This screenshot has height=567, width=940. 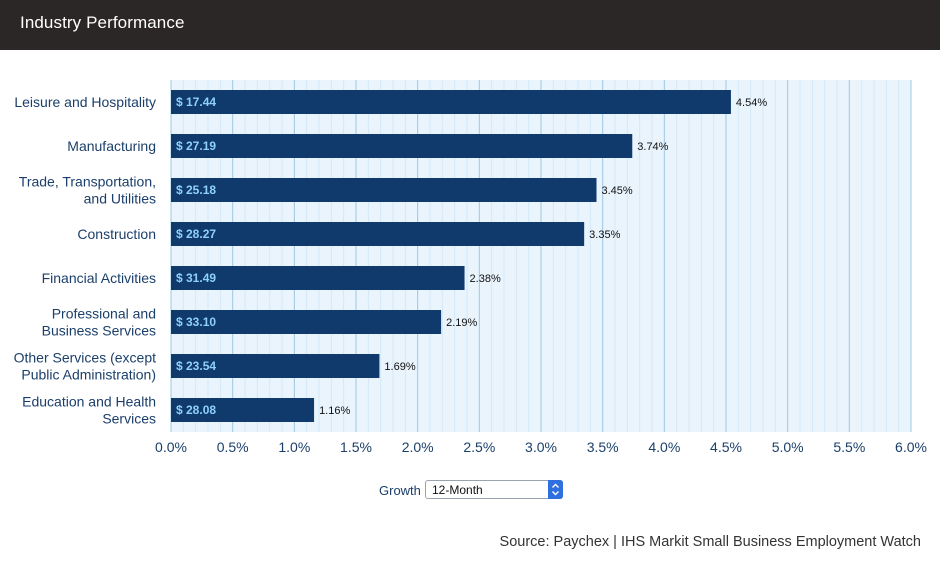 What do you see at coordinates (400, 490) in the screenshot?
I see `growth-label: Growth` at bounding box center [400, 490].